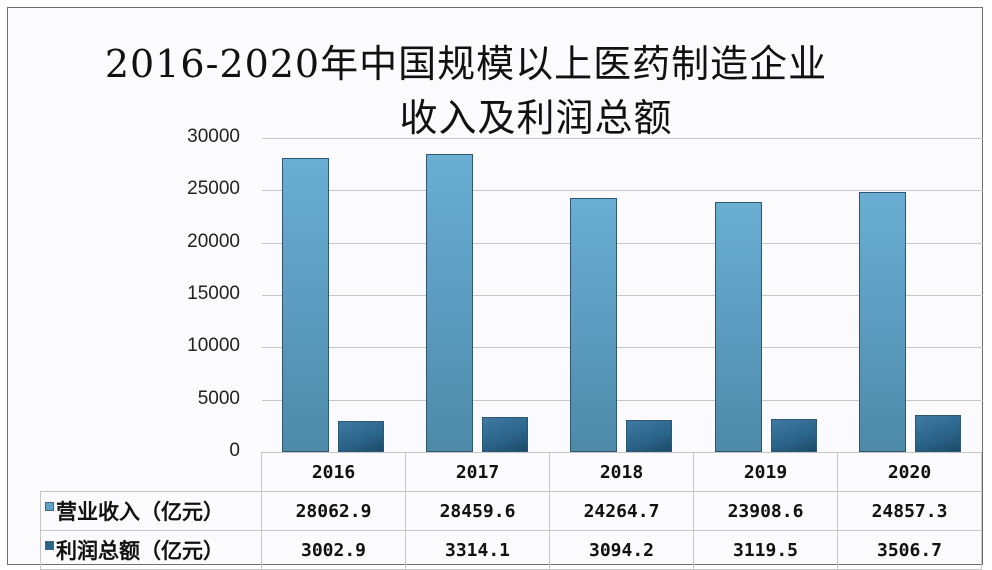 This screenshot has height=570, width=992. What do you see at coordinates (593, 325) in the screenshot?
I see `bar-revenue-2018` at bounding box center [593, 325].